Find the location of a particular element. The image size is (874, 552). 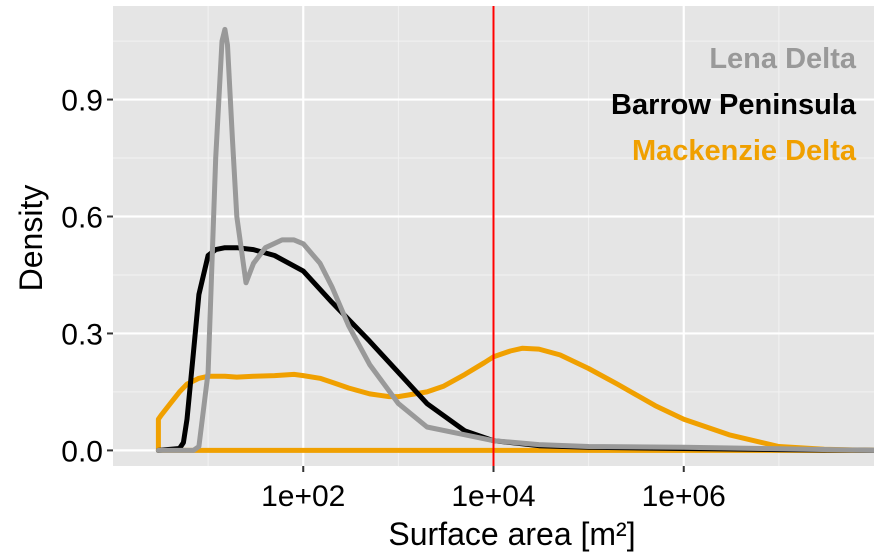

x-tick-label: 1e+02 is located at coordinates (303, 496).